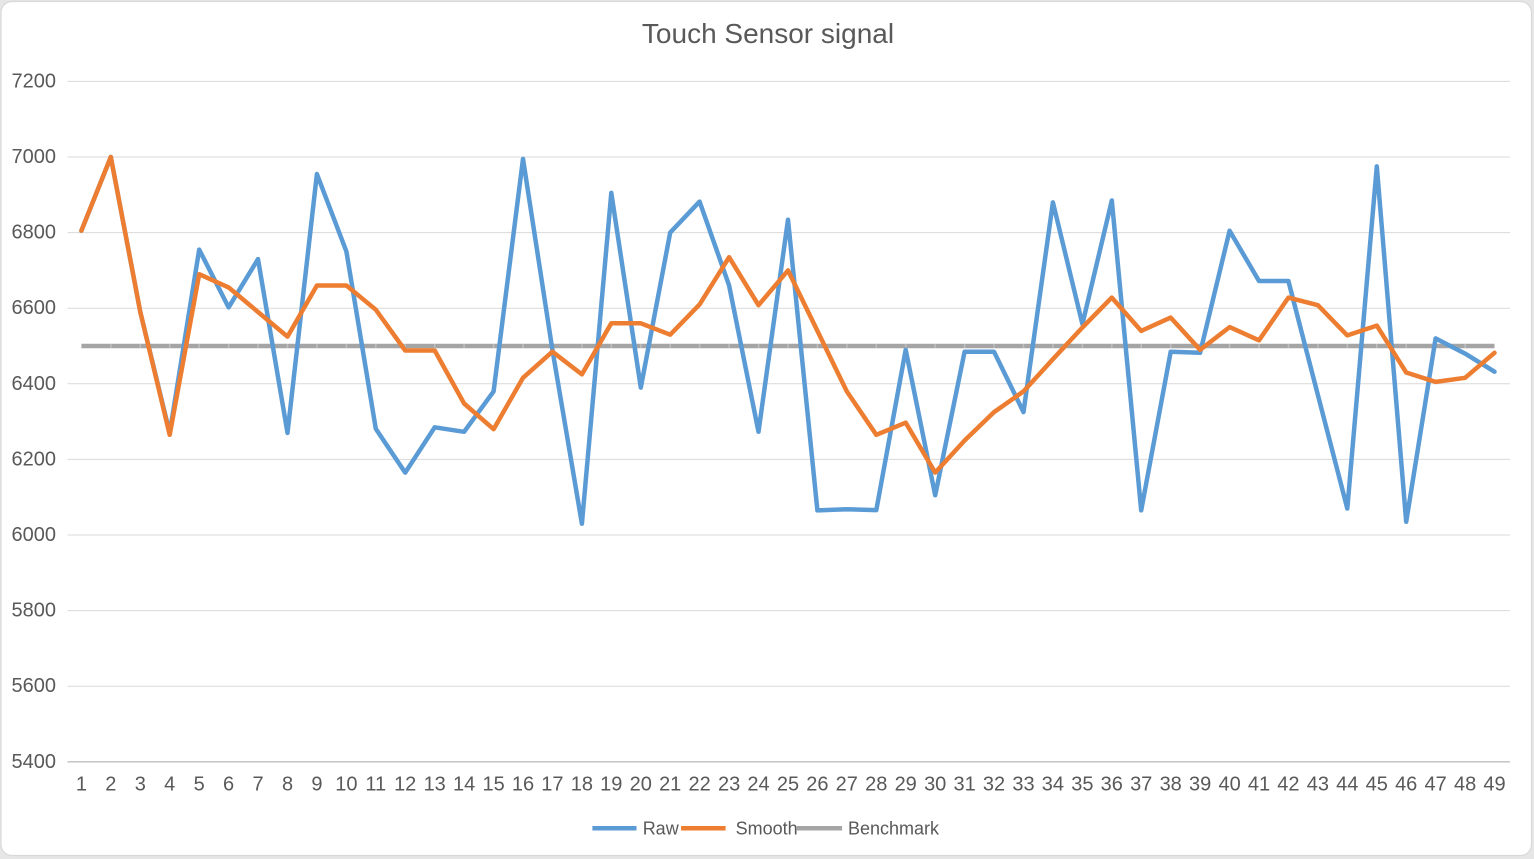  I want to click on svg-text: 40, so click(1229, 785).